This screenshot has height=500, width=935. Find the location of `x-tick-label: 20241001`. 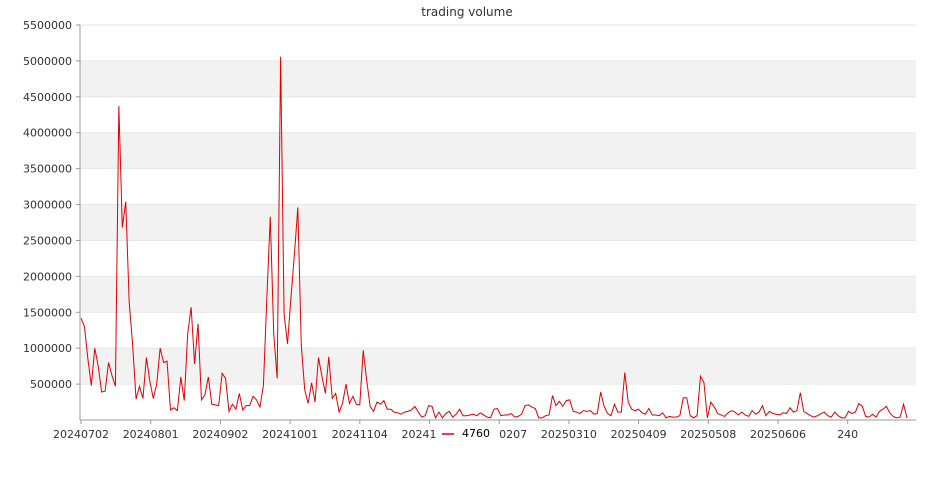

x-tick-label: 20241001 is located at coordinates (290, 434).